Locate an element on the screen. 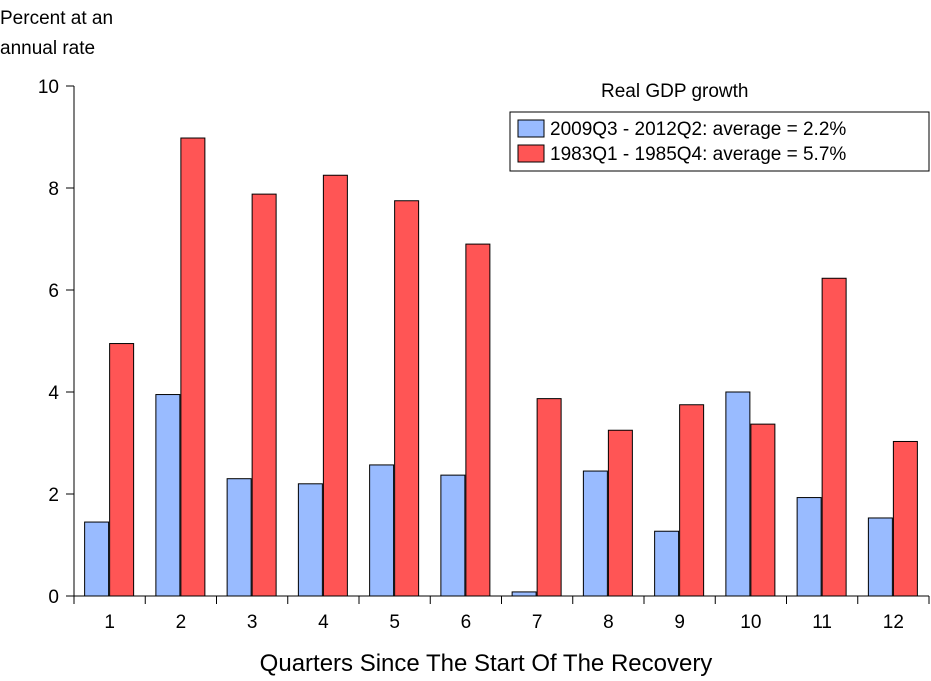  bar-1983-q12 is located at coordinates (905, 518).